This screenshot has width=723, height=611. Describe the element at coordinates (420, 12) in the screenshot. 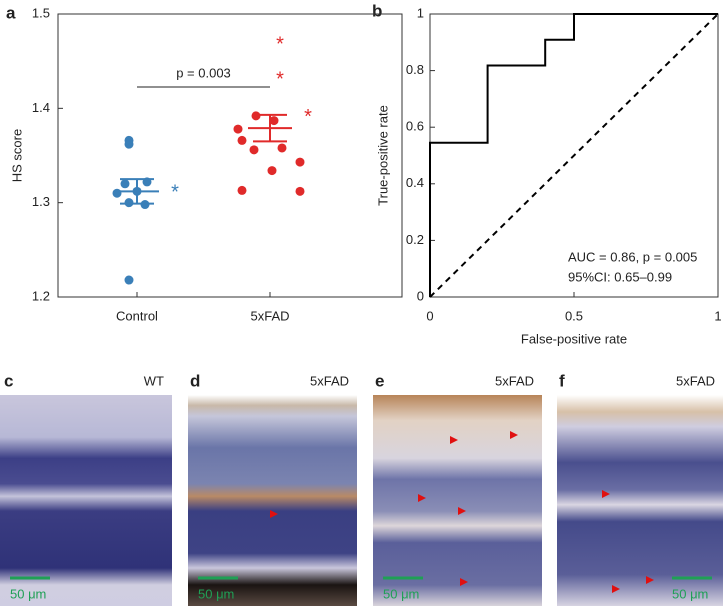

I see `y-tick-label: 1` at that location.